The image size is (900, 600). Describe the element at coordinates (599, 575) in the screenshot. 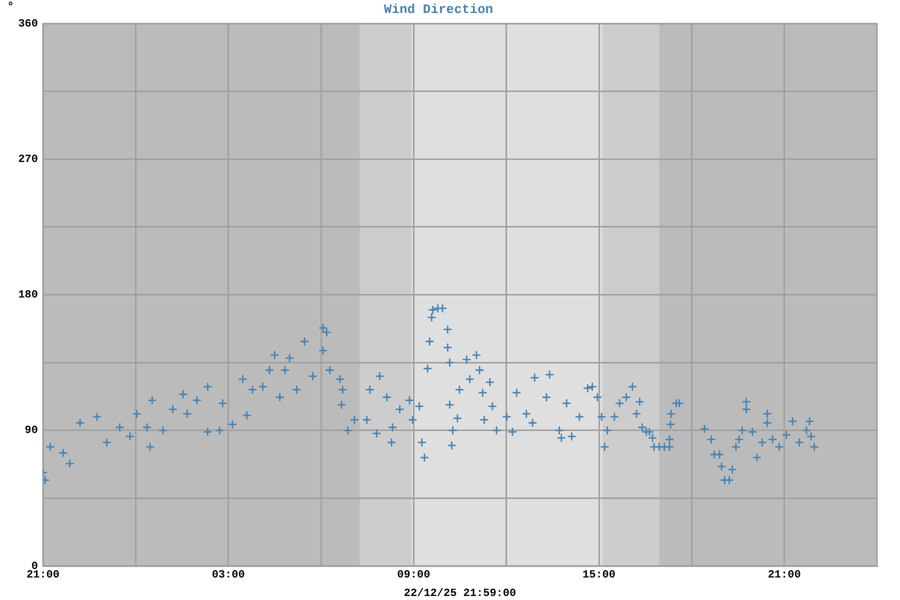

I see `x-tick-label: 15:00` at that location.